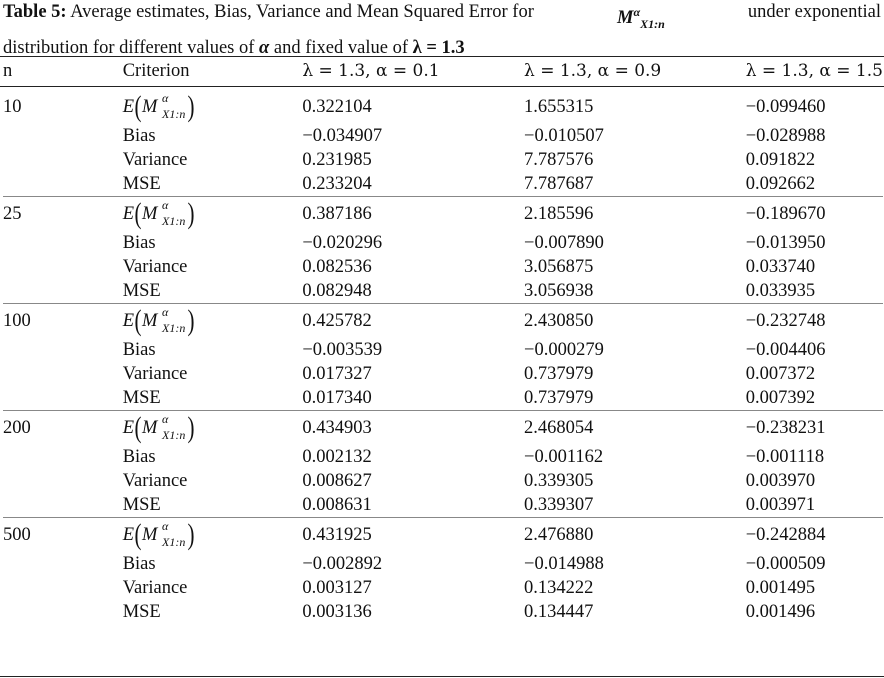 The image size is (884, 678). Describe the element at coordinates (559, 290) in the screenshot. I see `cell-value: 3.056938` at that location.